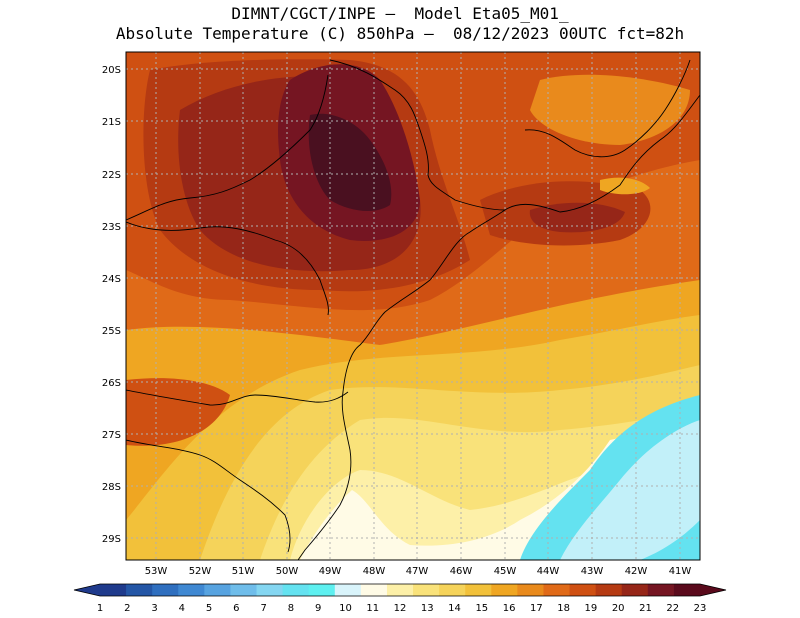 This screenshot has width=800, height=618. What do you see at coordinates (350, 162) in the screenshot?
I see `hottest-core-region` at bounding box center [350, 162].